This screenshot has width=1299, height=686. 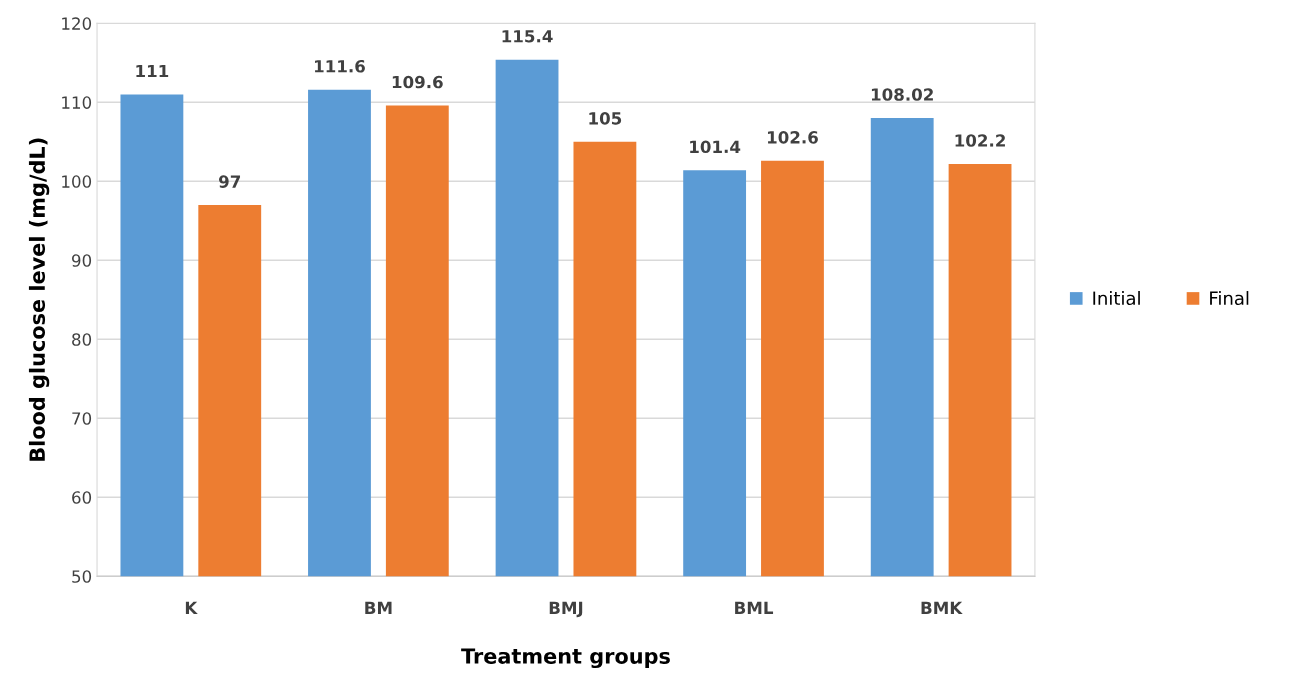 What do you see at coordinates (754, 607) in the screenshot?
I see `x-tick-label: BML` at bounding box center [754, 607].